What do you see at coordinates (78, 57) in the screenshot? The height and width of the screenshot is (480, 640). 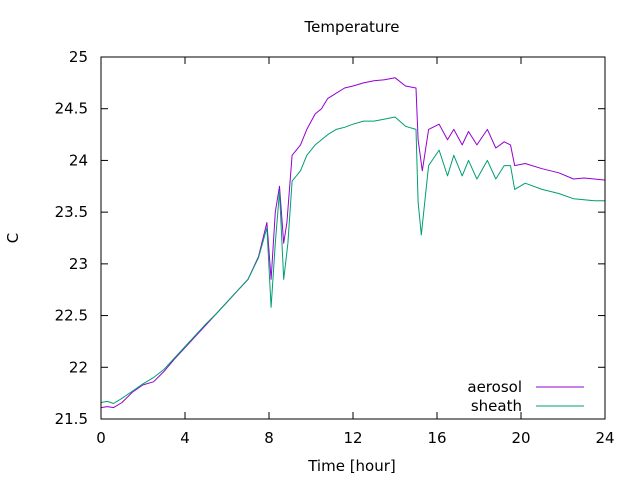 I see `y-tick-label: 25` at bounding box center [78, 57].